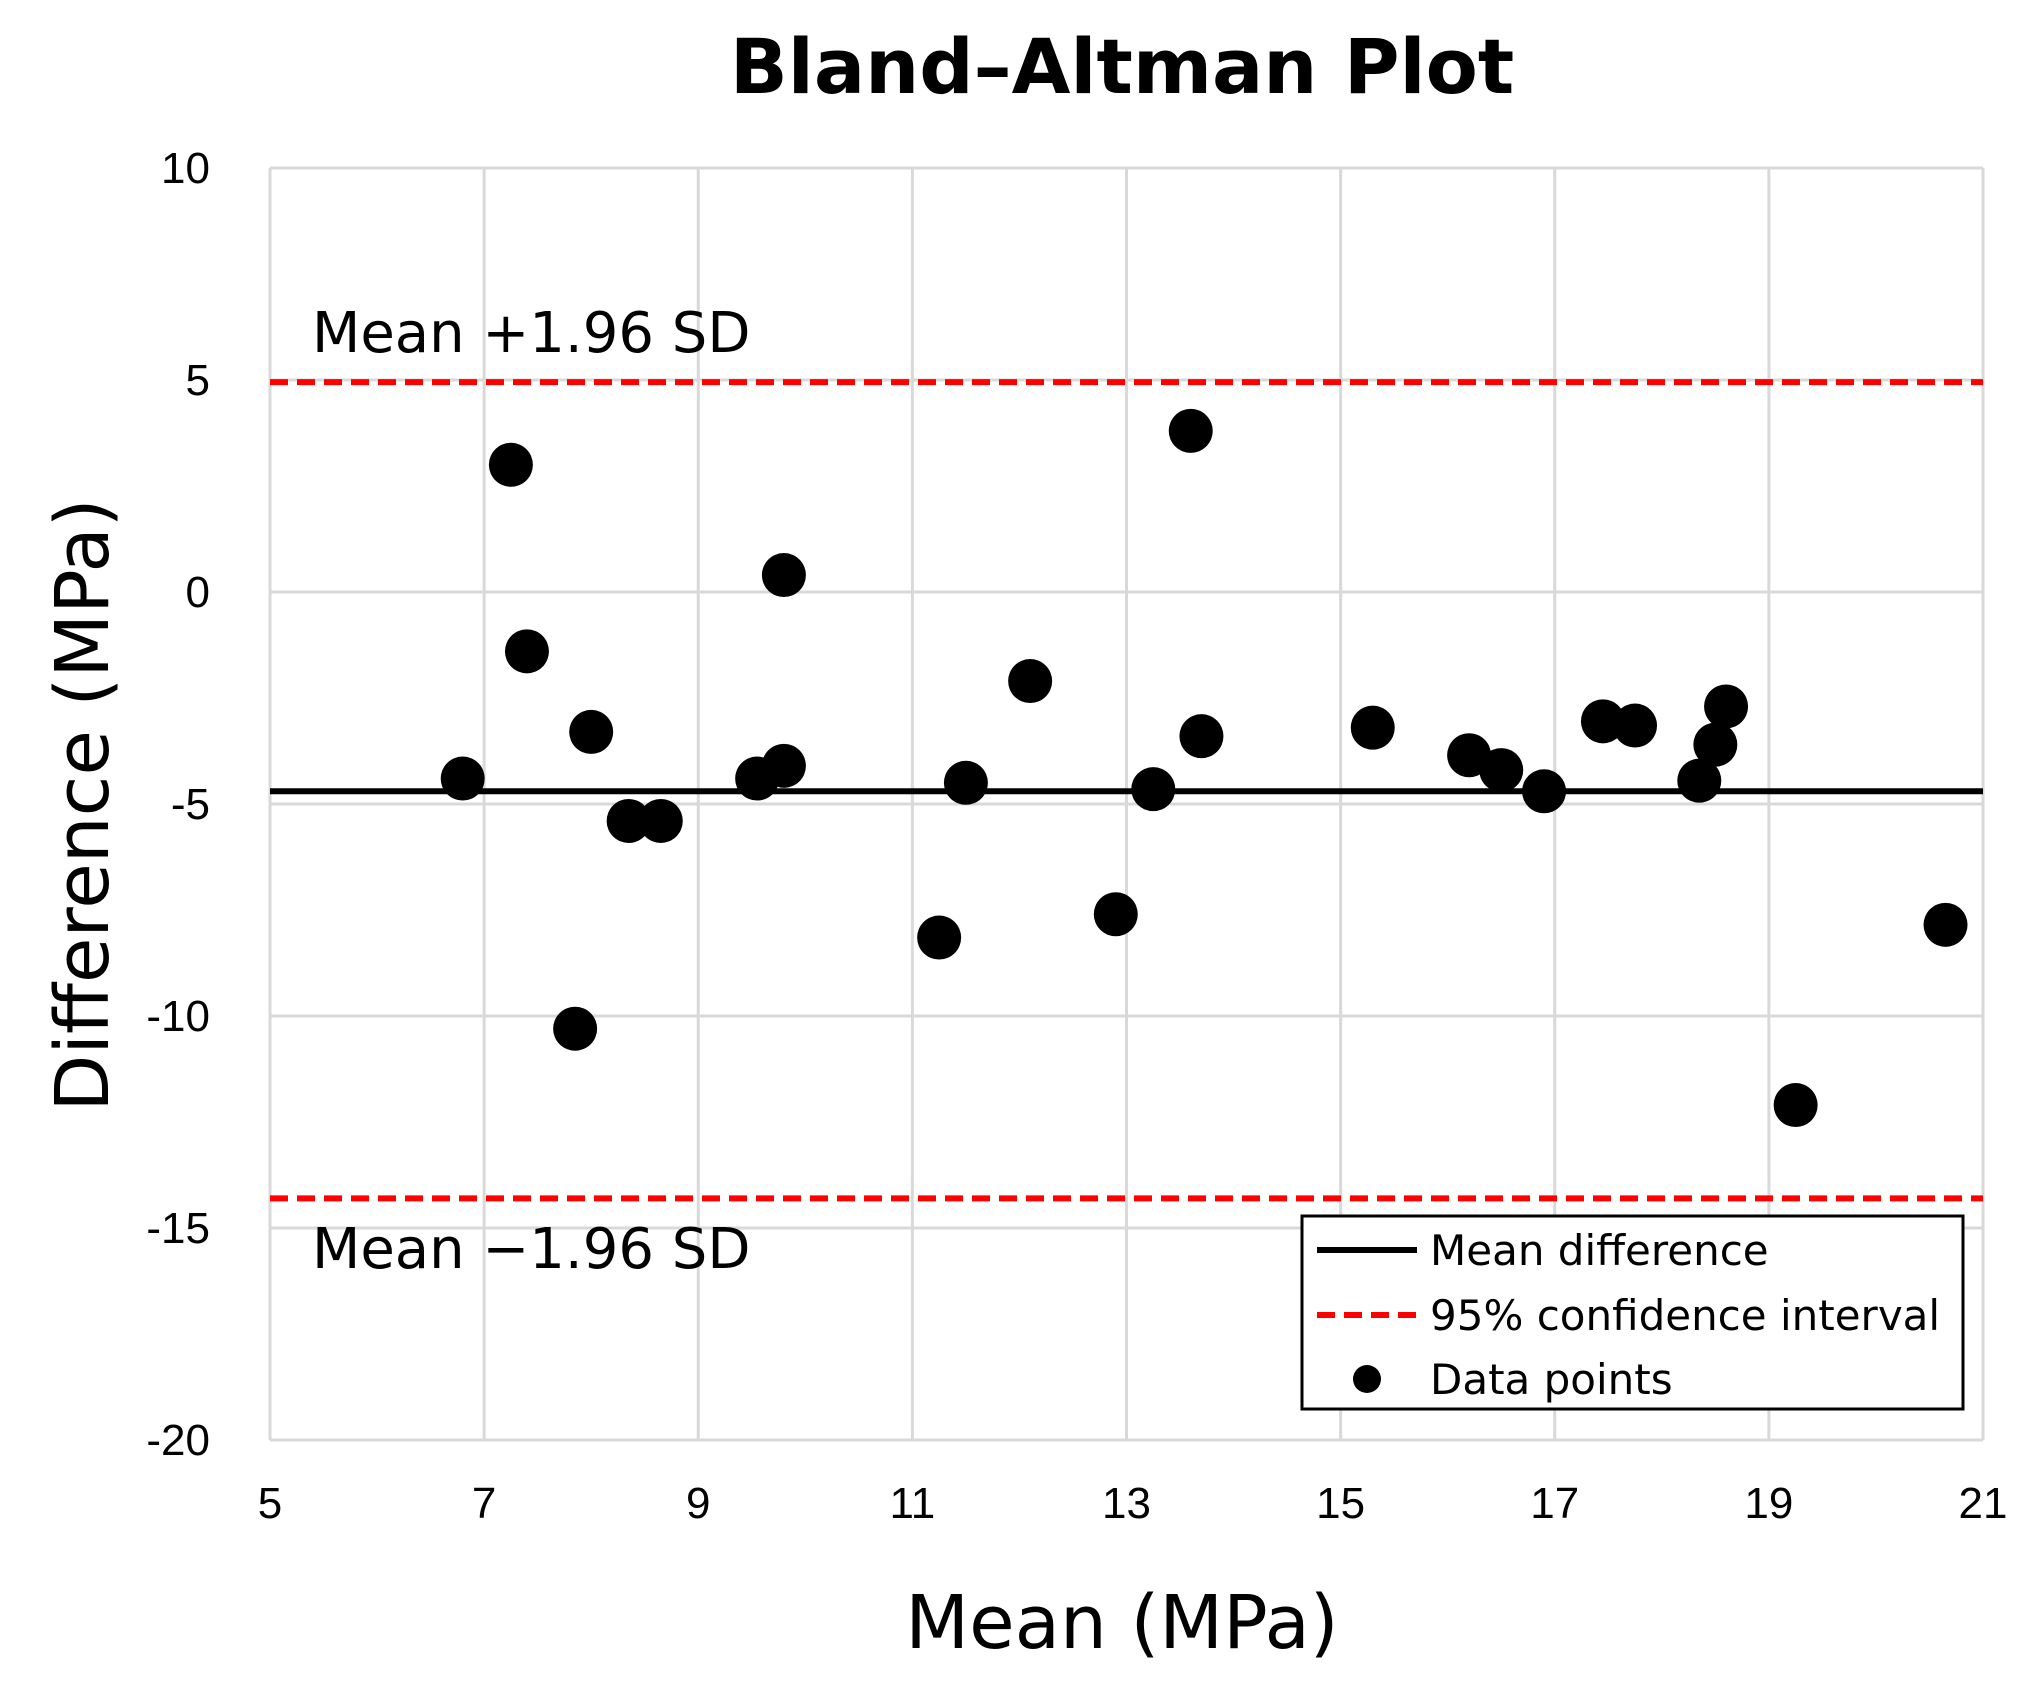 This screenshot has height=1694, width=2021. Describe the element at coordinates (83, 804) in the screenshot. I see `y-axis-label: Difference (MPa)` at that location.